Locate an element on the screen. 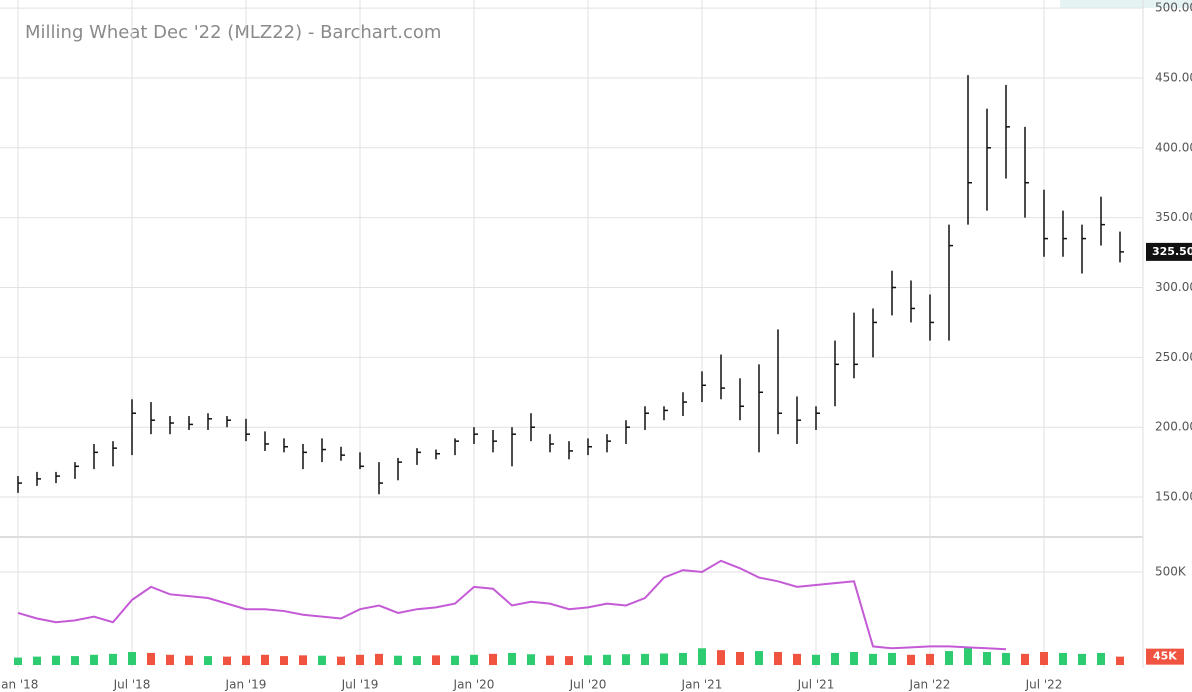 The image size is (1192, 692). y-tick-label: 200.00 is located at coordinates (1173, 427).